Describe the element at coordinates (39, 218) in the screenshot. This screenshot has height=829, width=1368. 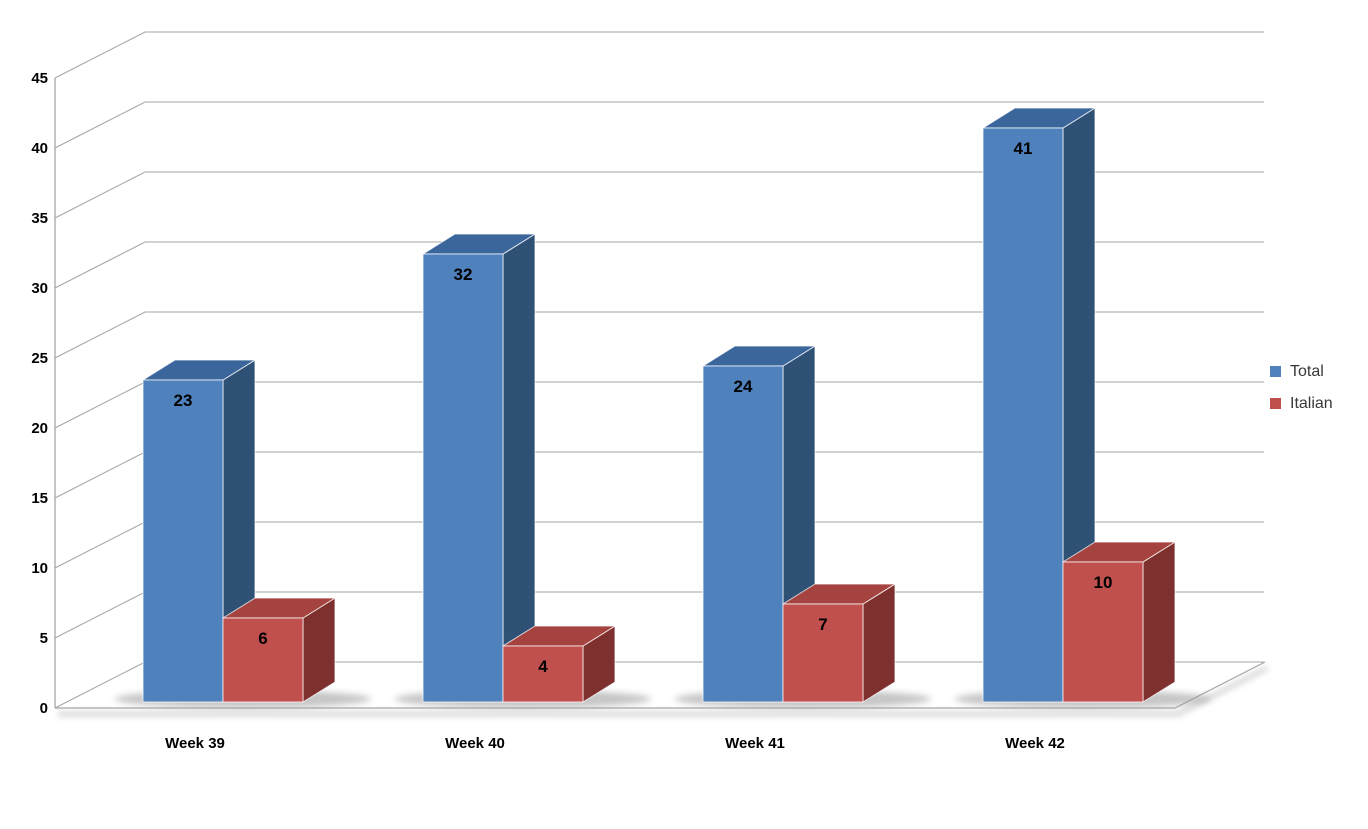
I see `y-tick-label: 35` at that location.